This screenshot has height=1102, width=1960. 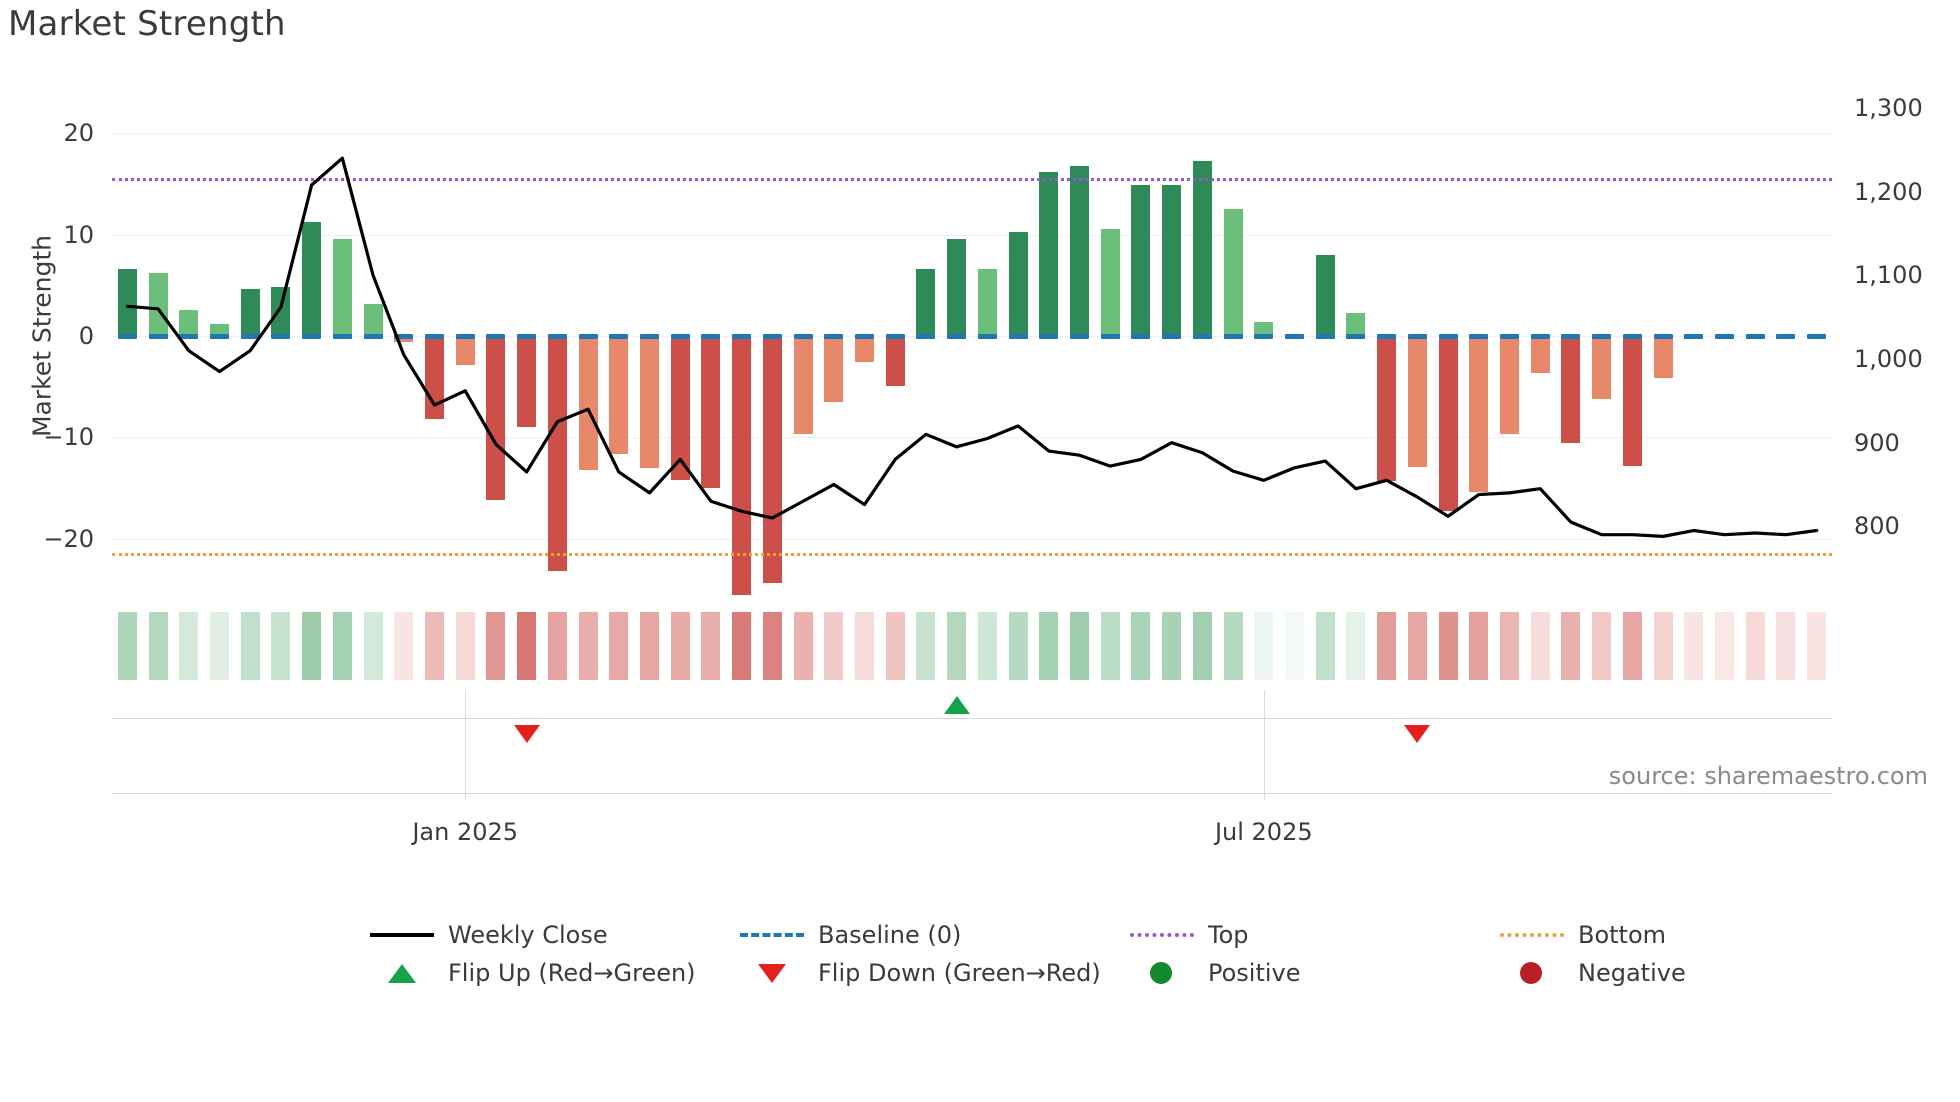 I want to click on legend-item-flip-down: Flip Down (Green→Red), so click(x=920, y=973).